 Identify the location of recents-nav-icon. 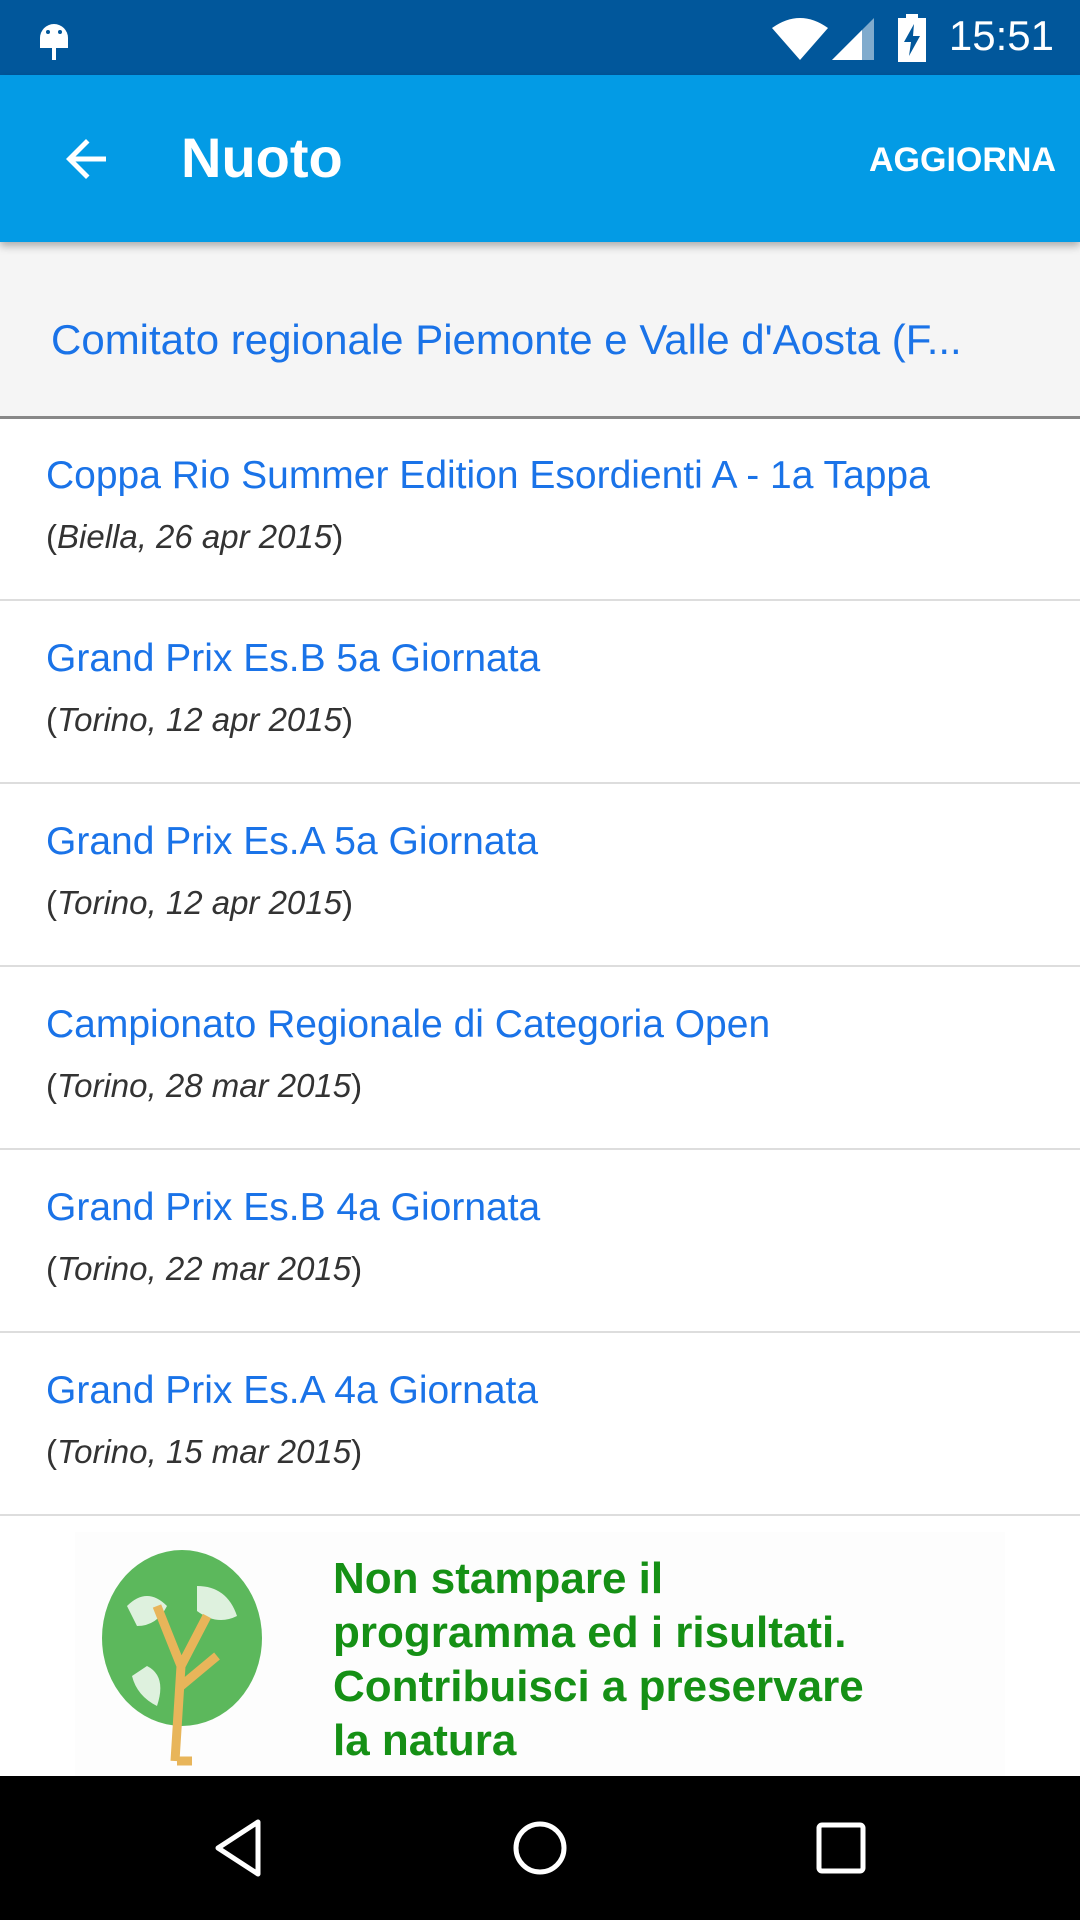
(841, 1848).